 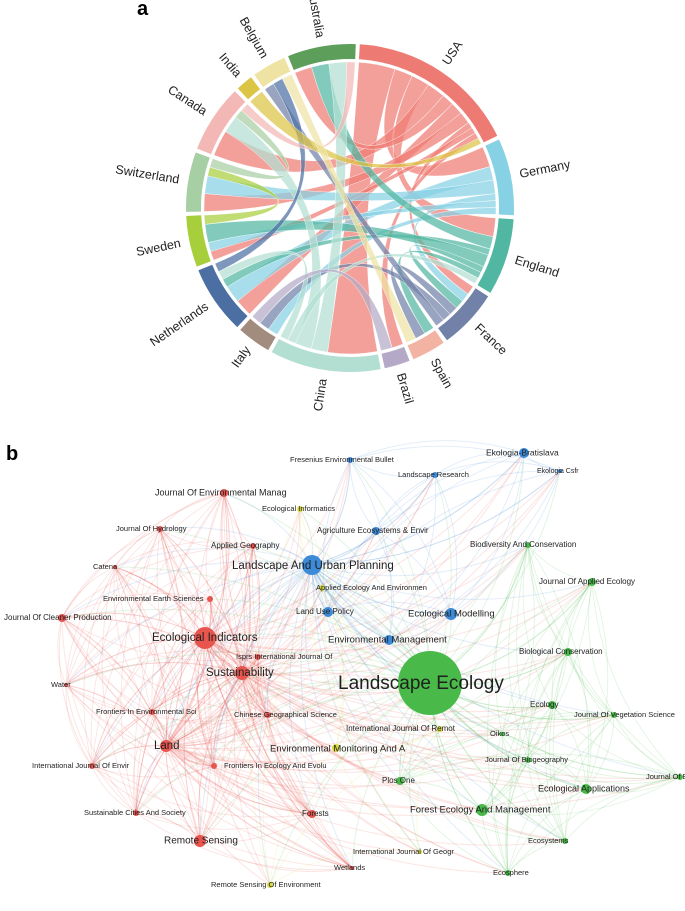 What do you see at coordinates (214, 766) in the screenshot?
I see `node-frontiers-in-ecology-and-evolu` at bounding box center [214, 766].